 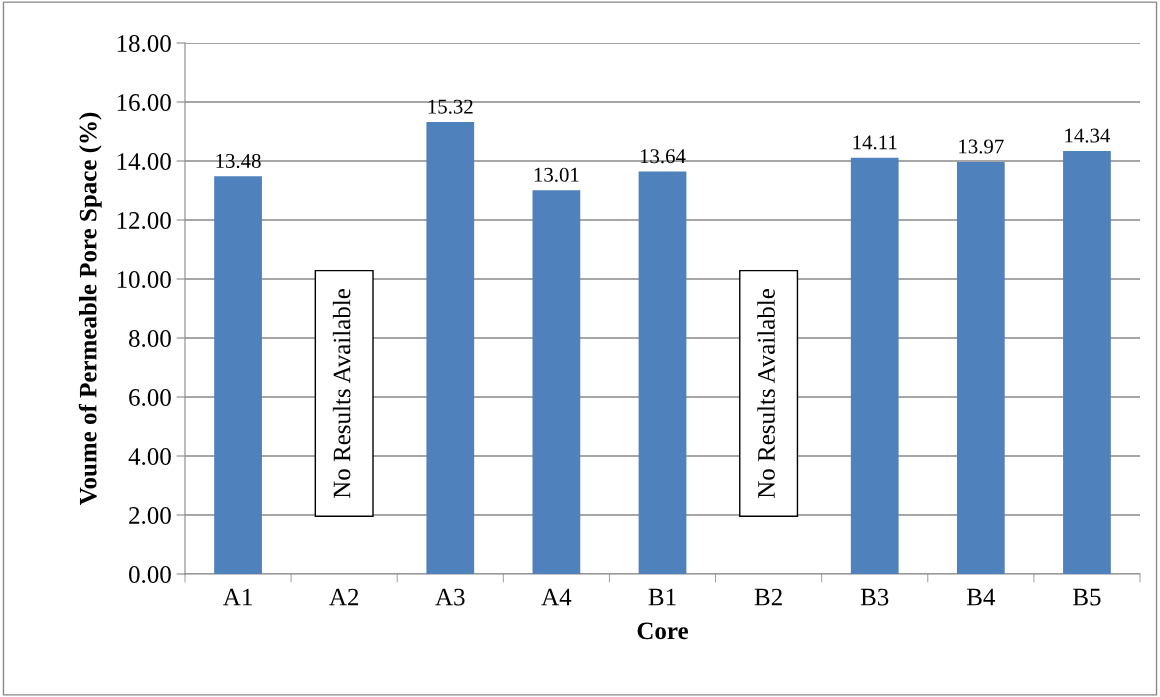 What do you see at coordinates (768, 597) in the screenshot?
I see `x-tick-label: B2` at bounding box center [768, 597].